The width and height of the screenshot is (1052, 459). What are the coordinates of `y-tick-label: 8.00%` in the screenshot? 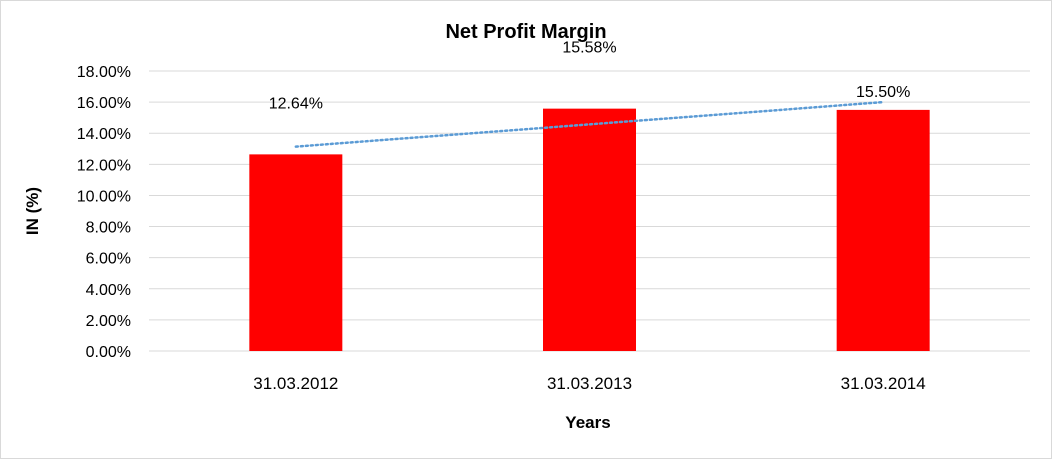 It's located at (108, 228).